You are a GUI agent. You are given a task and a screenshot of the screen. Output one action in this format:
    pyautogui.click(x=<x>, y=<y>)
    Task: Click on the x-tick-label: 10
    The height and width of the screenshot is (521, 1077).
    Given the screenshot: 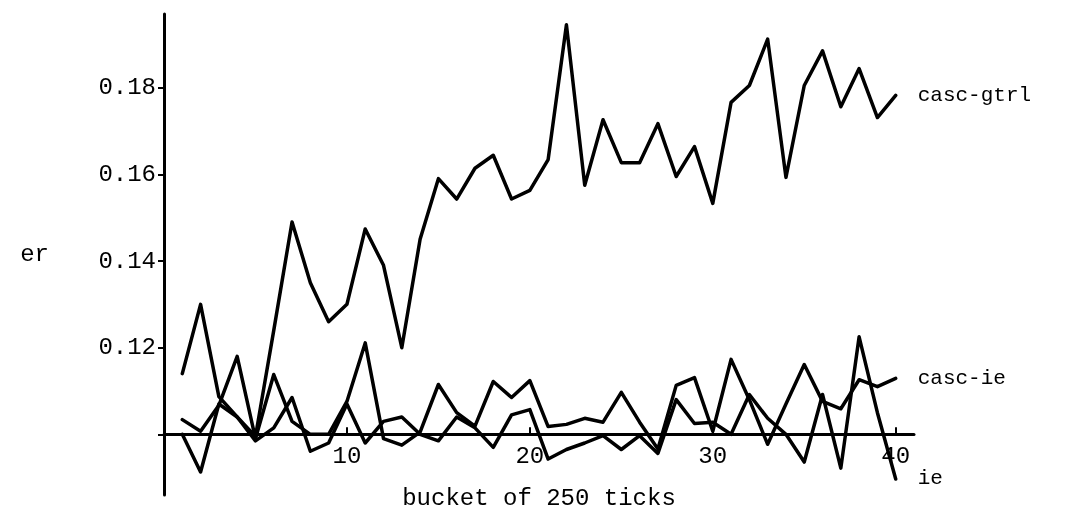 What is the action you would take?
    pyautogui.click(x=347, y=456)
    